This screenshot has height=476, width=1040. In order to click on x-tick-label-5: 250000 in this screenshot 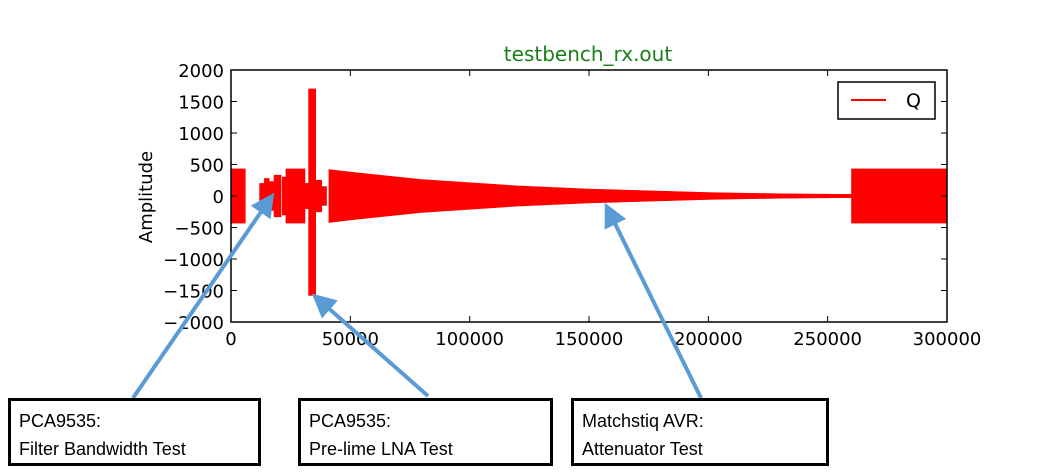, I will do `click(827, 339)`.